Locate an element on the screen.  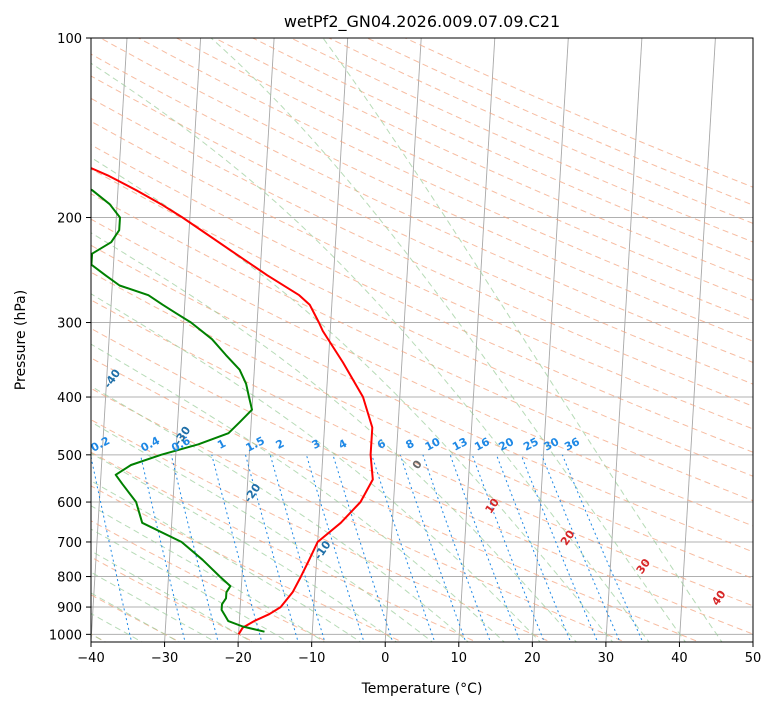
mixing-ratio-label: 3 is located at coordinates (316, 444).